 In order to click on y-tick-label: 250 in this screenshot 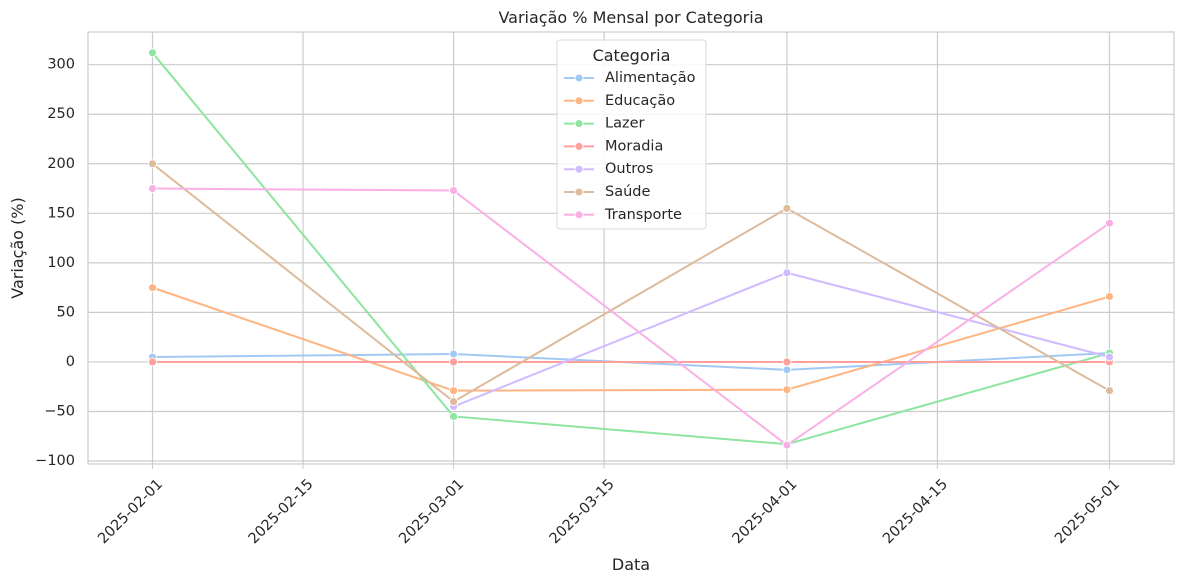, I will do `click(61, 114)`.